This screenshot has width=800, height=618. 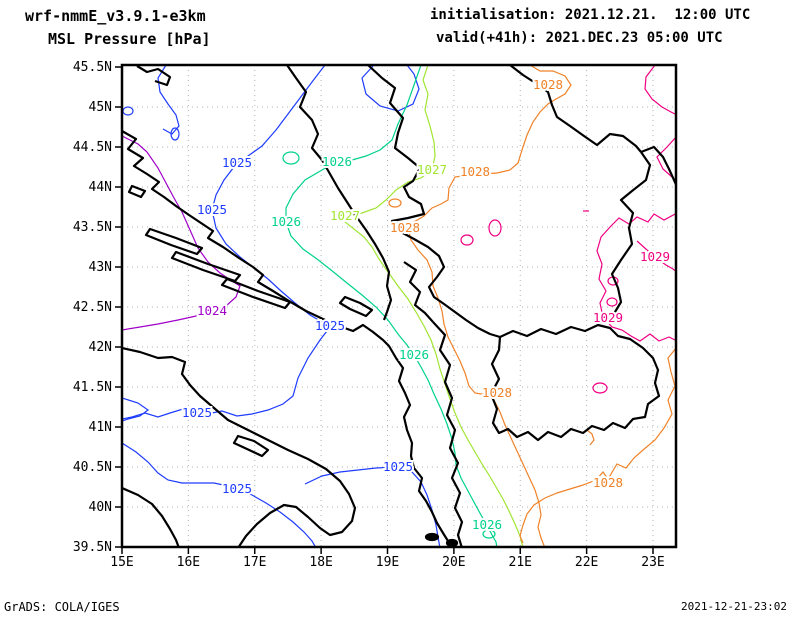 I want to click on y-tick-label: 42.5N, so click(x=92, y=307).